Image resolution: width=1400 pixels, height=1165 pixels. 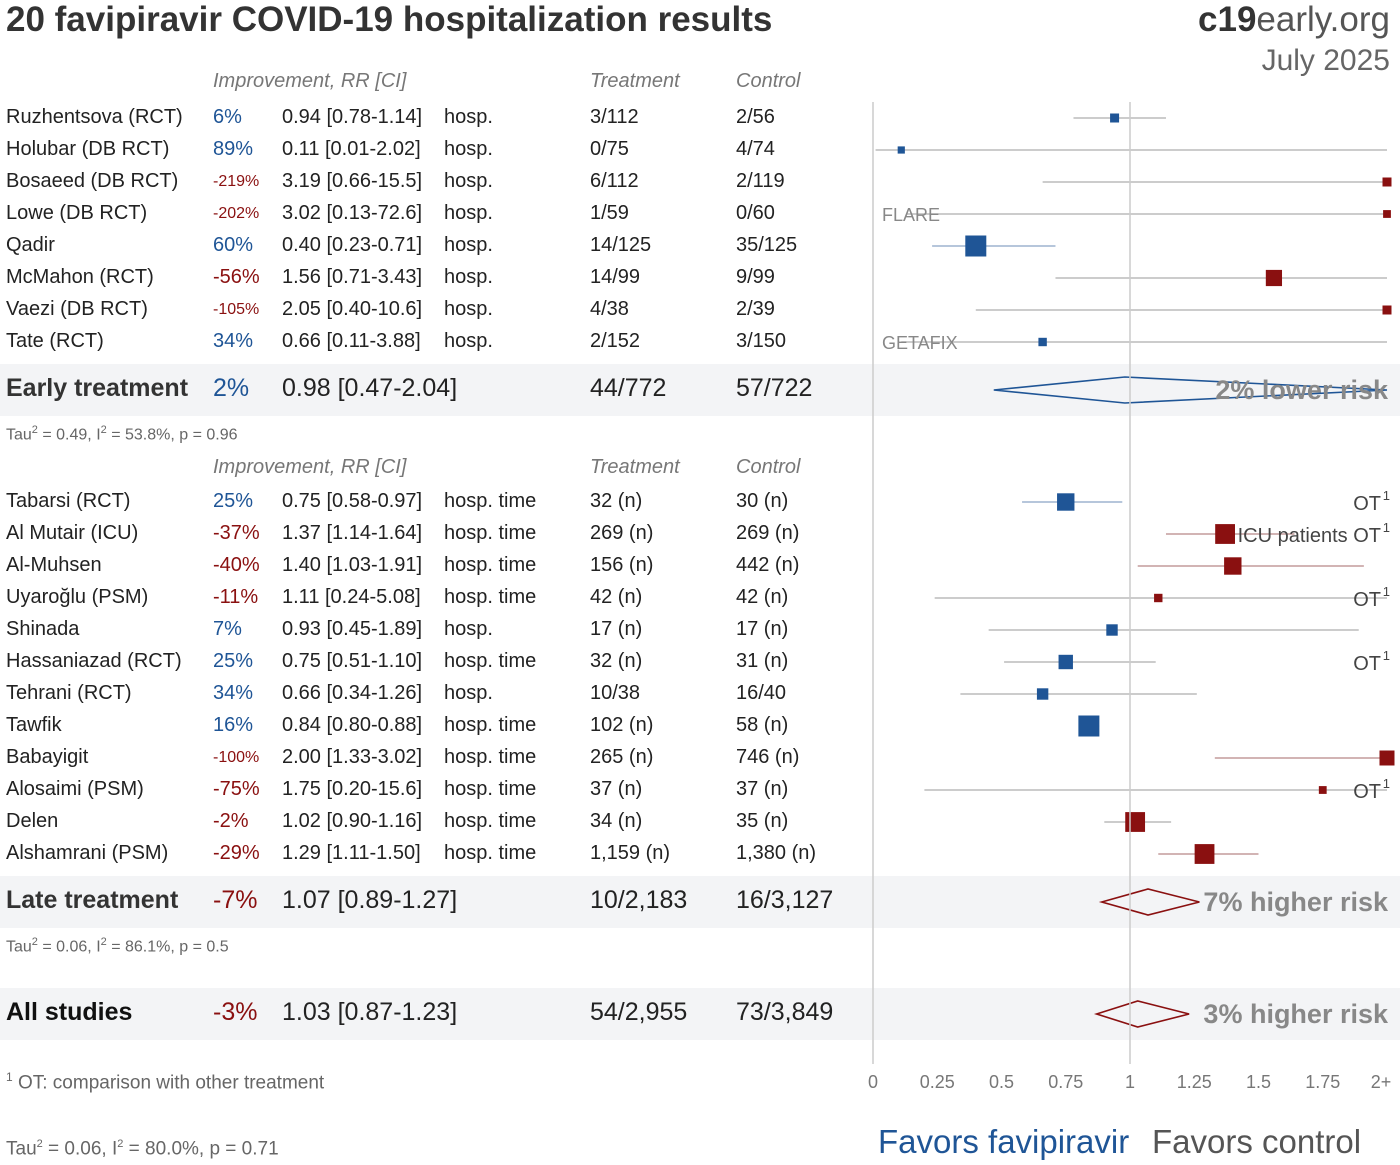 What do you see at coordinates (227, 117) in the screenshot?
I see `study-improvement: 6%` at bounding box center [227, 117].